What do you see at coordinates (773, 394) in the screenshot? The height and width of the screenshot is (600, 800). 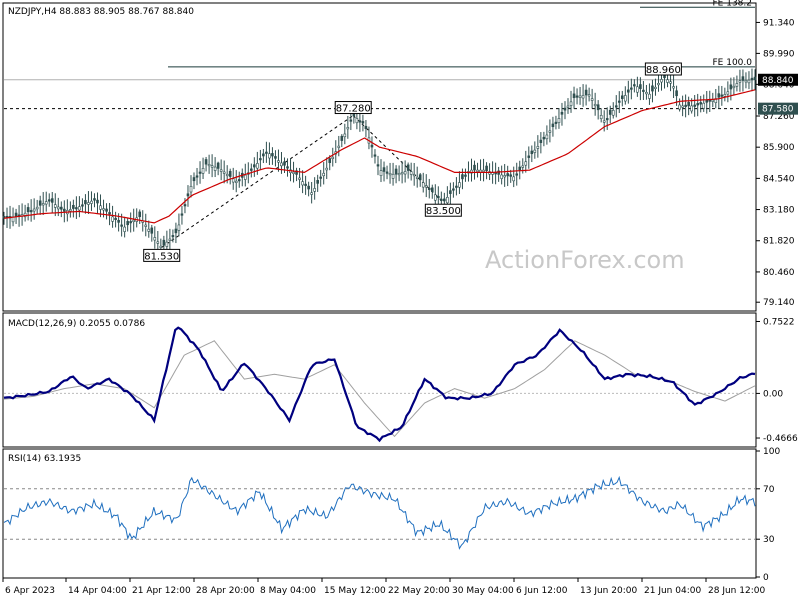 I see `y-tick-label: 0.00` at bounding box center [773, 394].